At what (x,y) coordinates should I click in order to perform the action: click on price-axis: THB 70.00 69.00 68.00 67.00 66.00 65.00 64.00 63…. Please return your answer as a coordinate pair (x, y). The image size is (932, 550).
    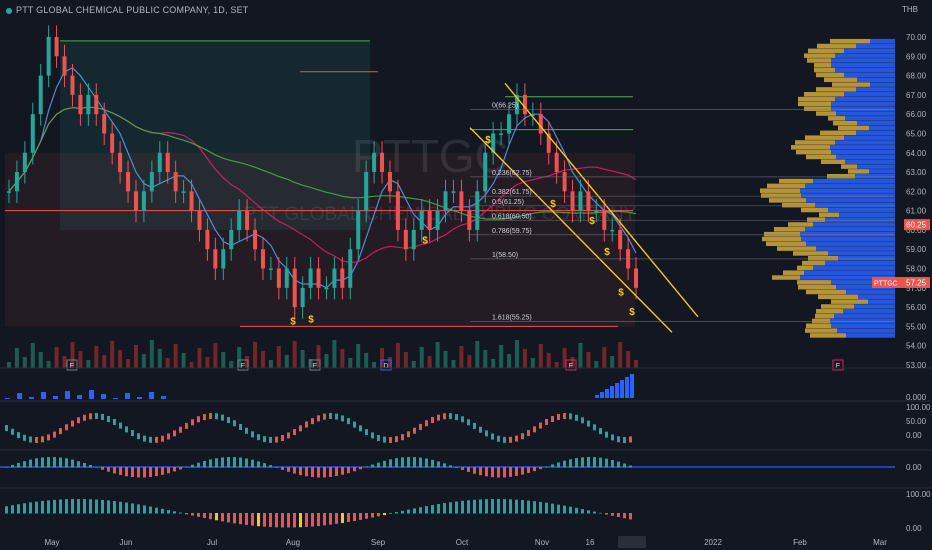
    Looking at the image, I should click on (901, 187).